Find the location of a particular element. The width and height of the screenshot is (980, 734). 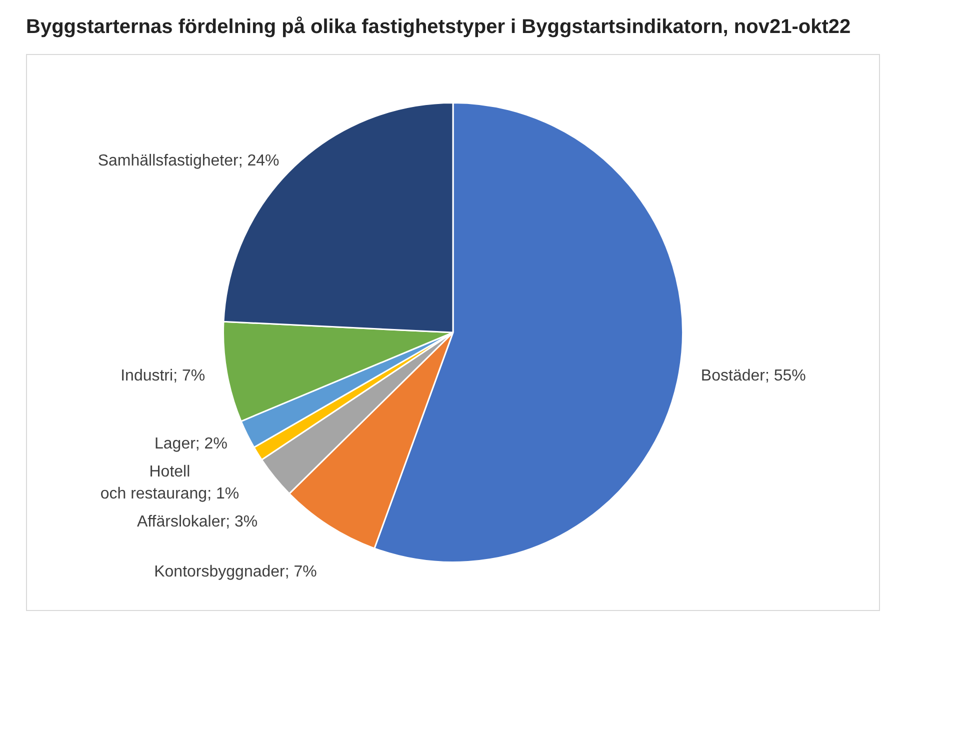

slice-label: Kontorsbyggnader; 7% is located at coordinates (235, 572).